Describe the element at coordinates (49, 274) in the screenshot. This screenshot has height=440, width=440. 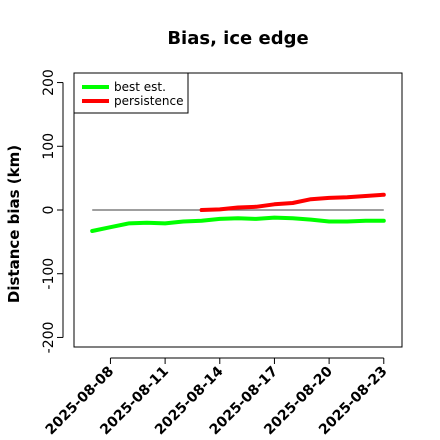
I see `y-tick-label: -100` at that location.